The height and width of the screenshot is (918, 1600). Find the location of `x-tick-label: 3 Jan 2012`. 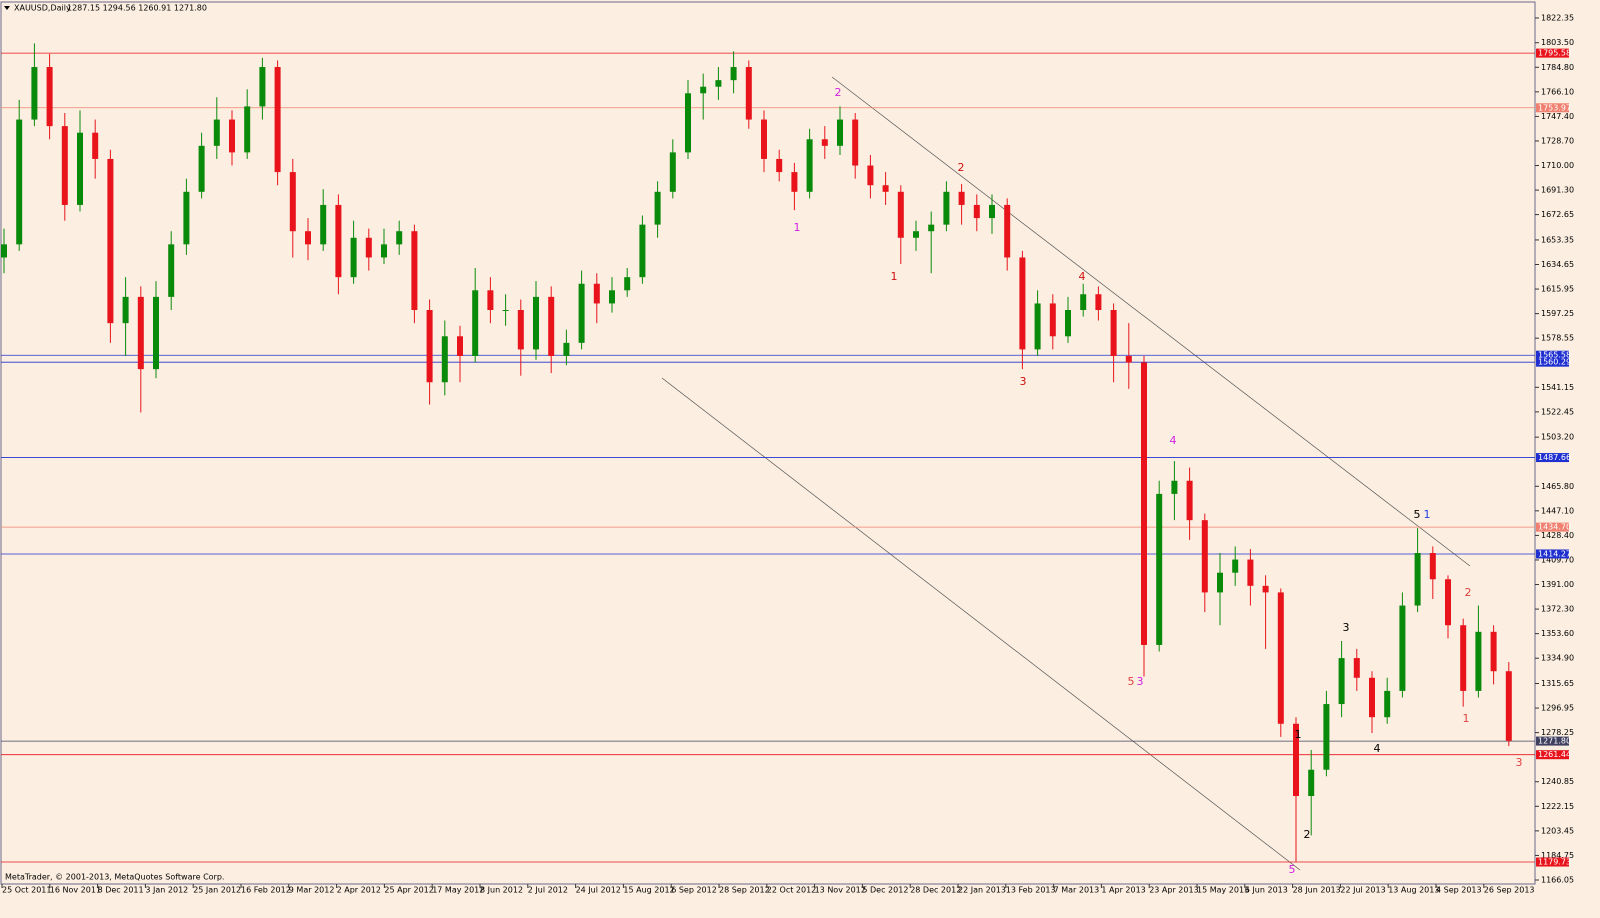

x-tick-label: 3 Jan 2012 is located at coordinates (166, 890).